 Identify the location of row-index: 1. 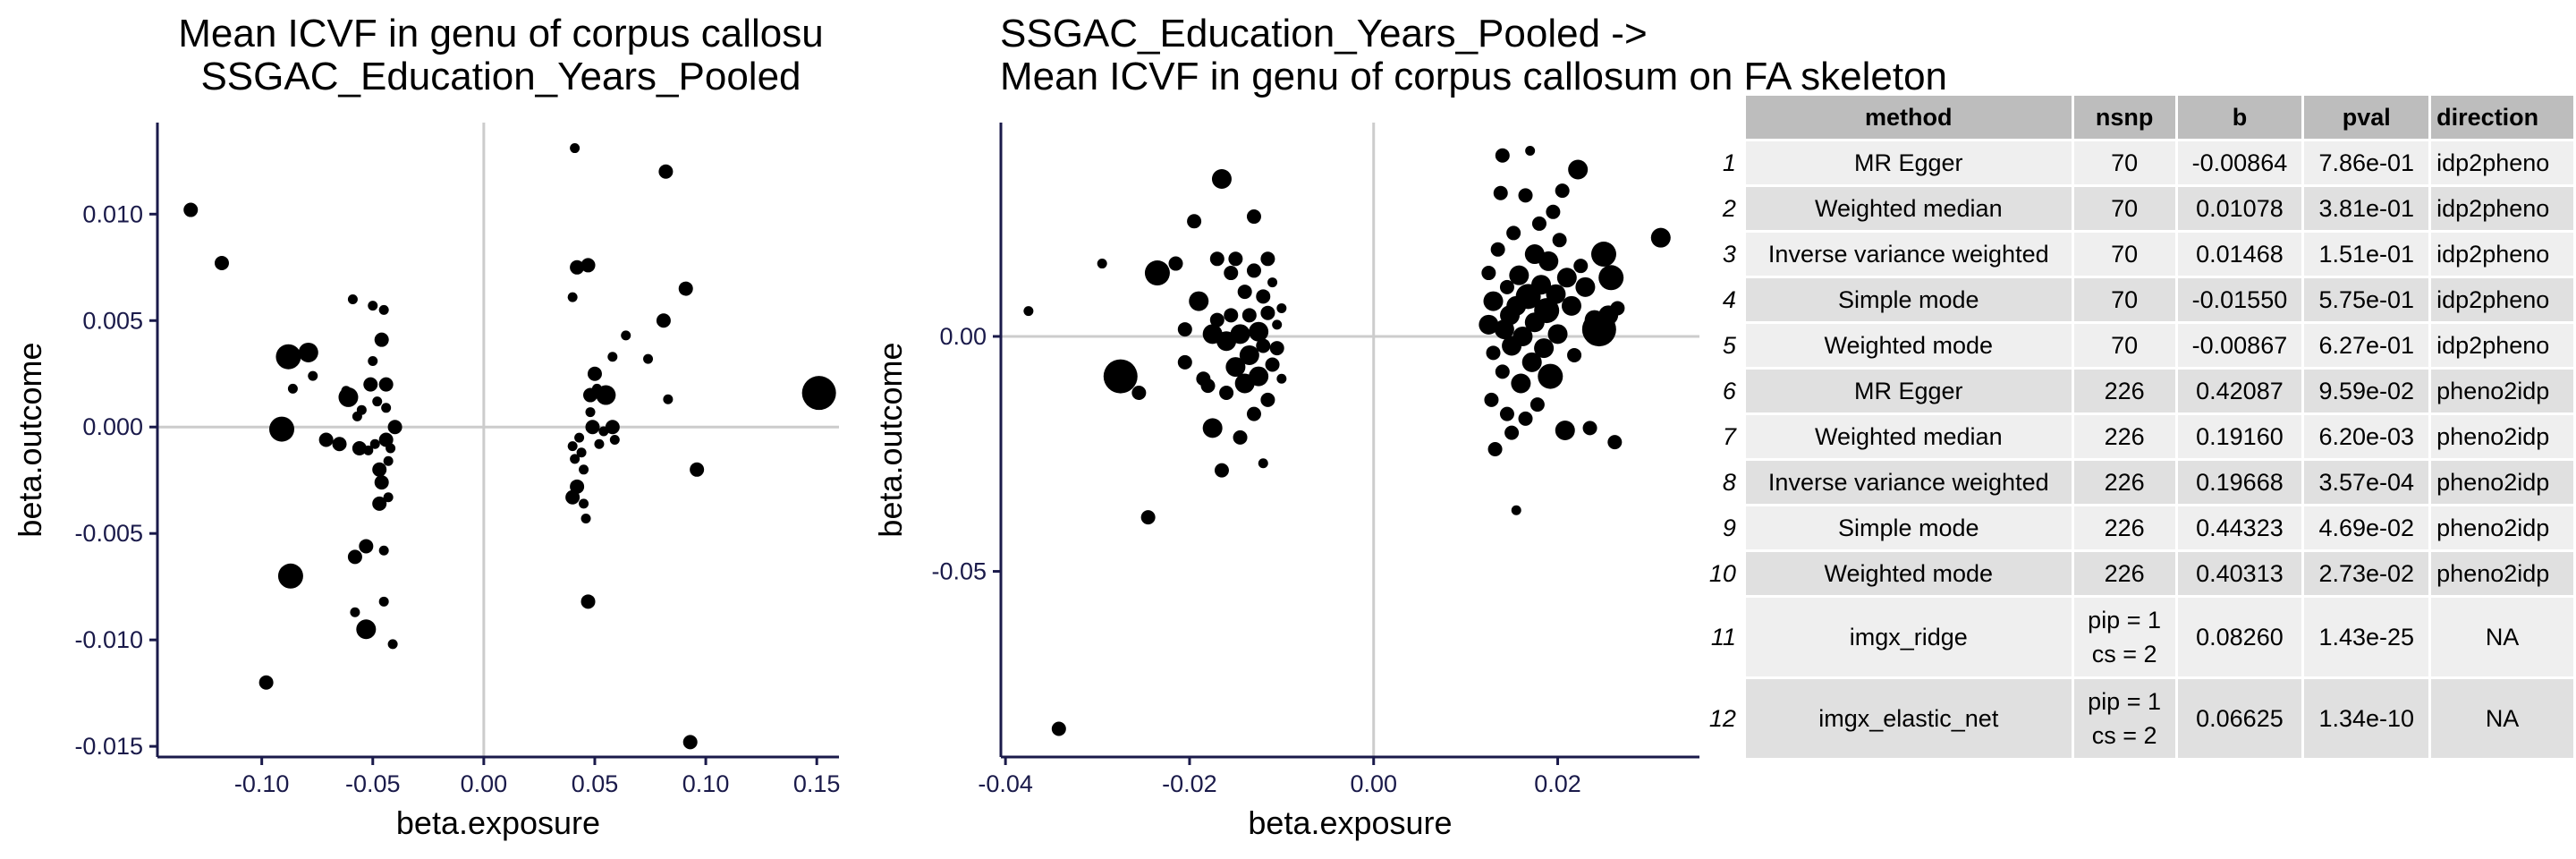
(1729, 162).